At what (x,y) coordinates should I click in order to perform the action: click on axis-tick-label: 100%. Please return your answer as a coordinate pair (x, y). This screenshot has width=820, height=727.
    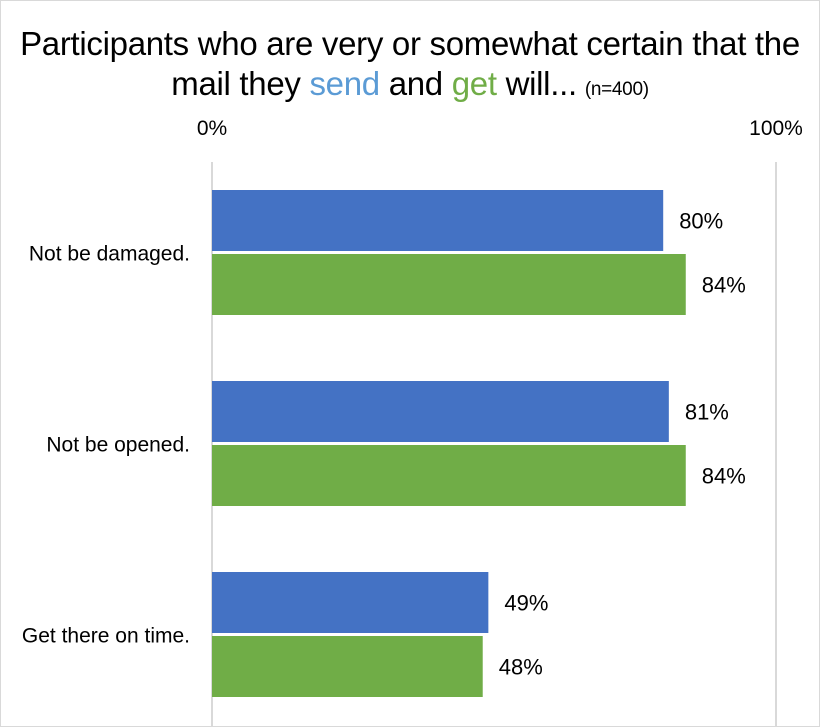
    Looking at the image, I should click on (776, 128).